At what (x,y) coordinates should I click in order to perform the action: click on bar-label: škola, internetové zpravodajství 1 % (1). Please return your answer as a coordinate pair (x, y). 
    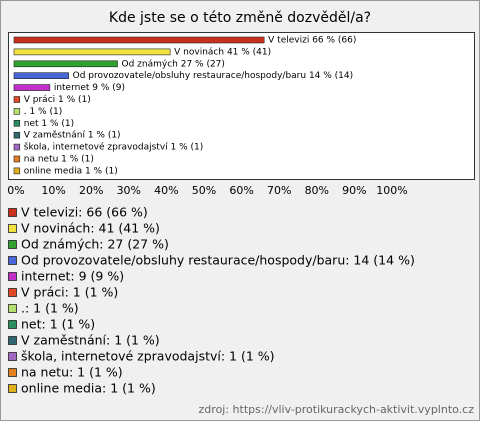
    Looking at the image, I should click on (114, 147).